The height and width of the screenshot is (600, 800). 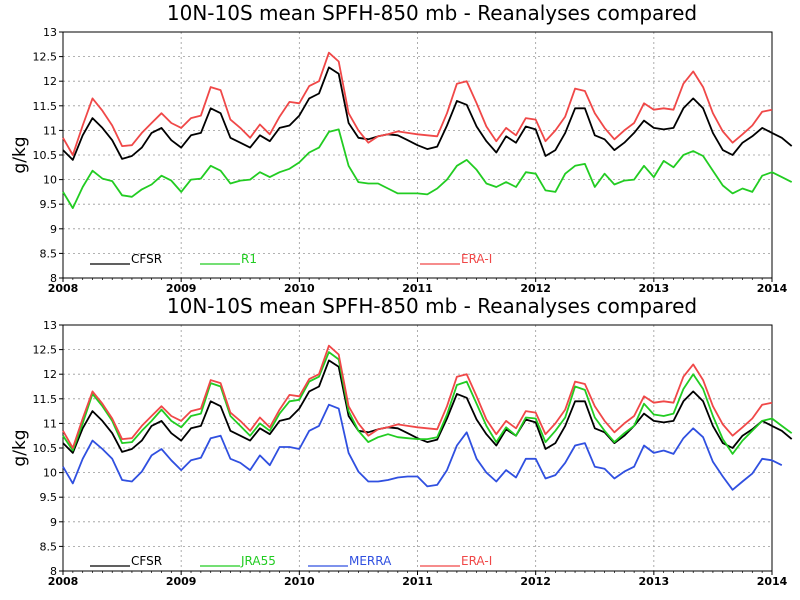 What do you see at coordinates (422, 447) in the screenshot?
I see `series-line-merra` at bounding box center [422, 447].